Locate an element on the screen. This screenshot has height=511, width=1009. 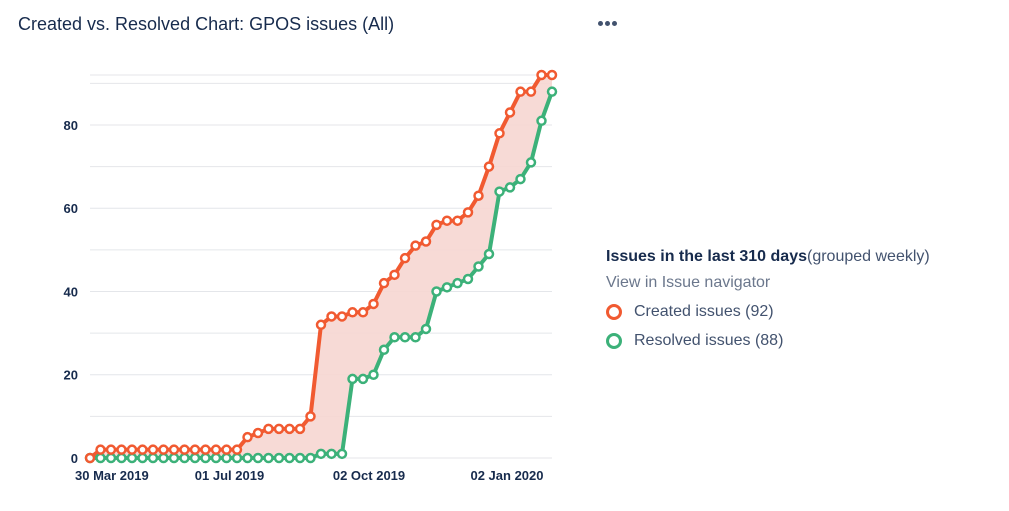
issue-navigator-link: View in Issue navigator is located at coordinates (688, 282).